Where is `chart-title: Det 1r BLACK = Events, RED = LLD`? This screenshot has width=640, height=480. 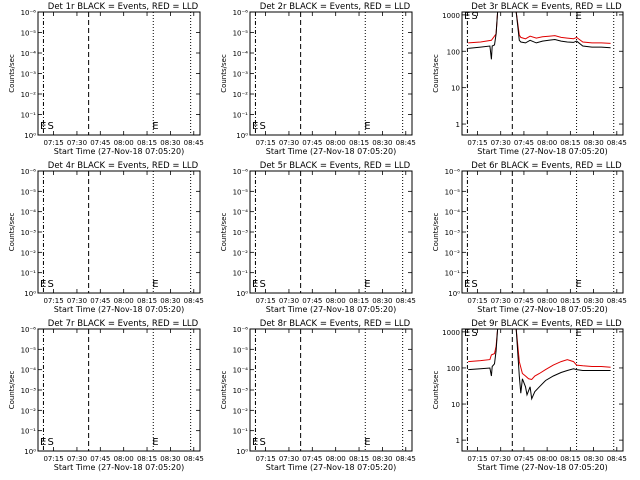
chart-title: Det 1r BLACK = Events, RED = LLD is located at coordinates (123, 7).